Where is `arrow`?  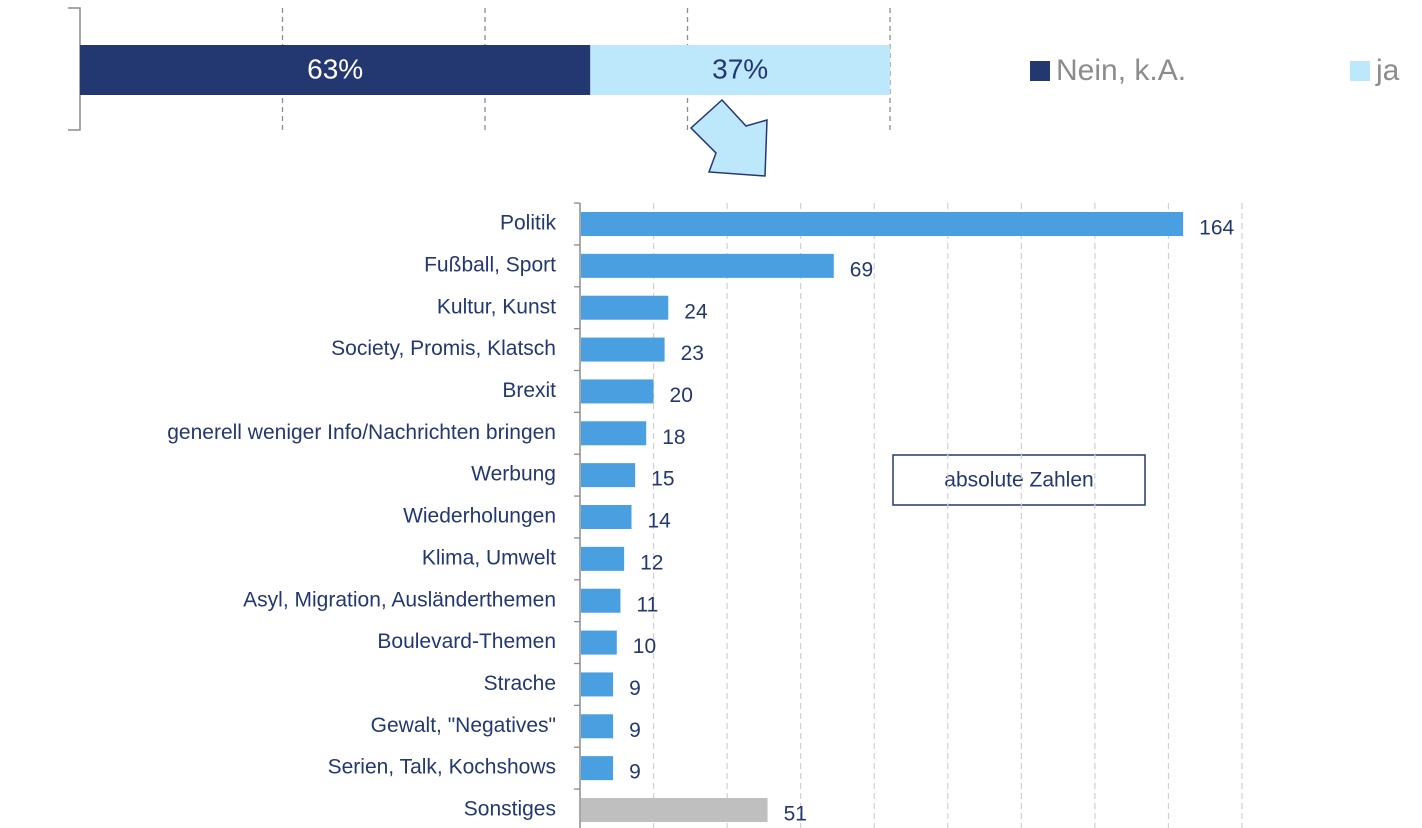
arrow is located at coordinates (728, 137).